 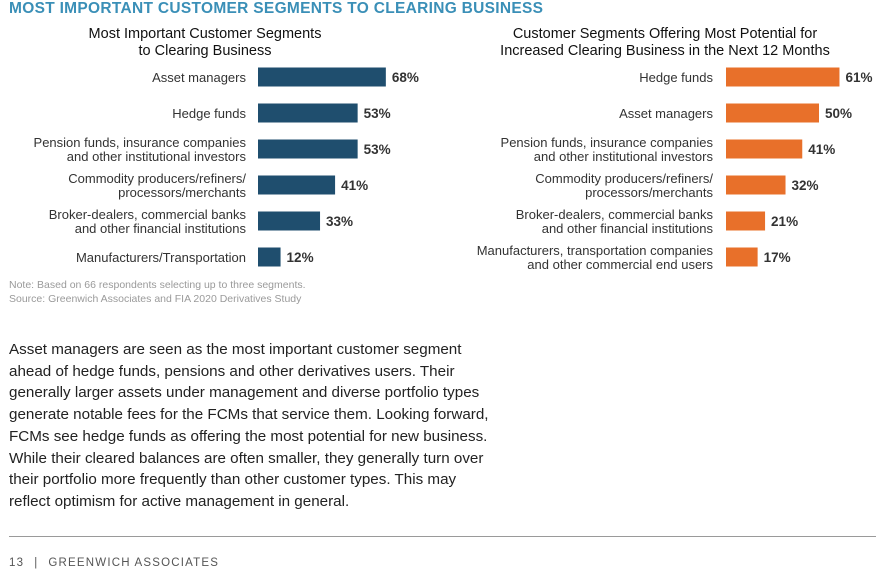 I want to click on page-footer: 13 | GREENWICH ASSOCIATES, so click(x=114, y=563).